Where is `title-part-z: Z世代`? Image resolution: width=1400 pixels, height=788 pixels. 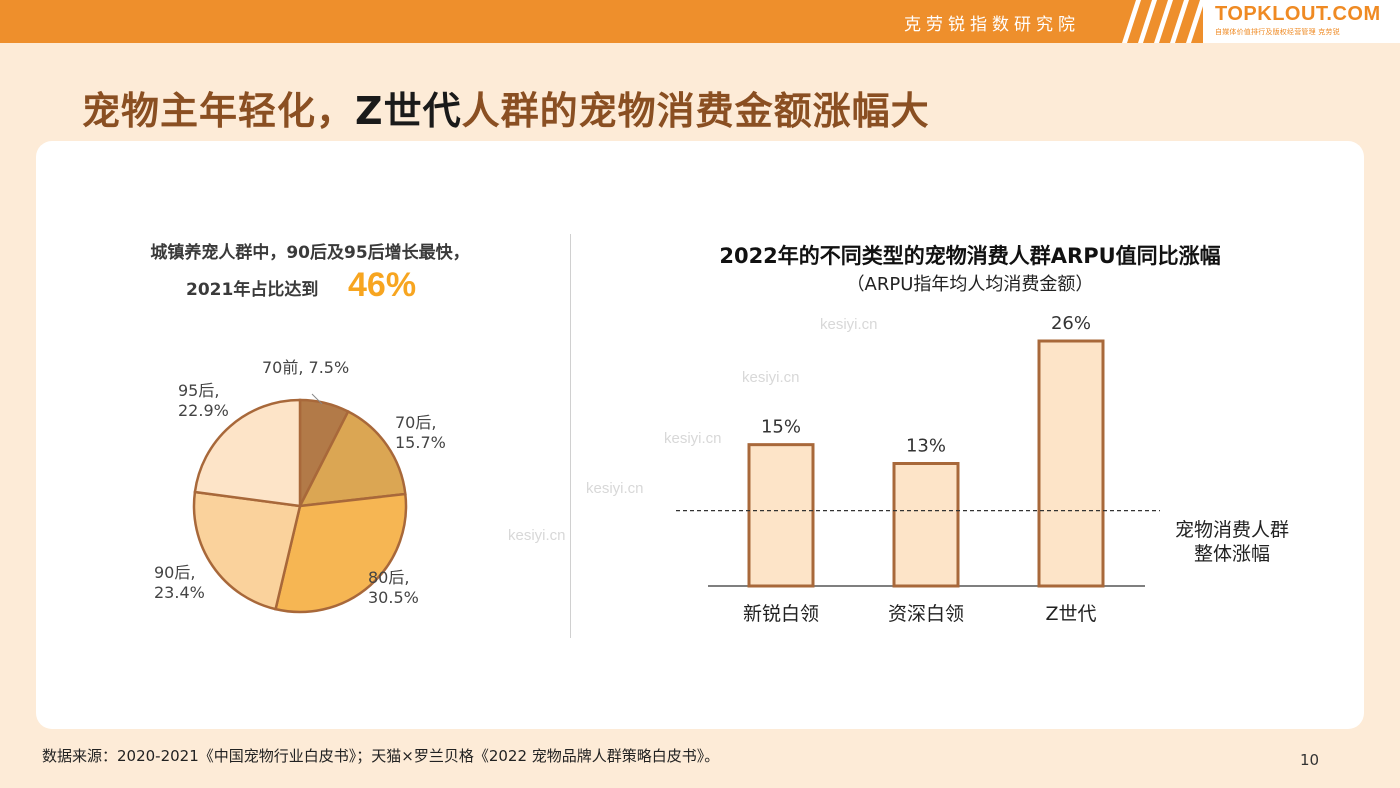
title-part-z: Z世代 is located at coordinates (408, 111).